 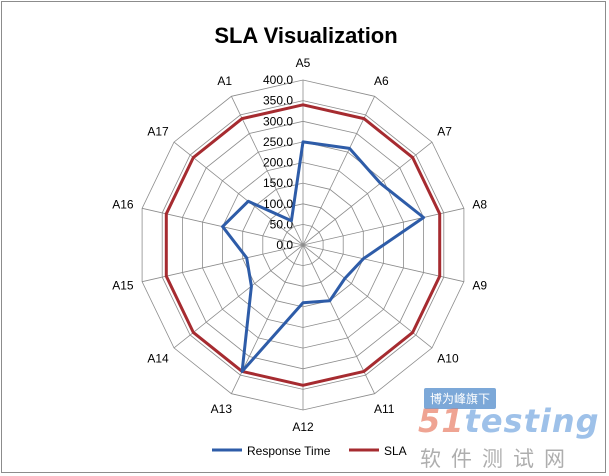 What do you see at coordinates (479, 286) in the screenshot?
I see `category-label: A9` at bounding box center [479, 286].